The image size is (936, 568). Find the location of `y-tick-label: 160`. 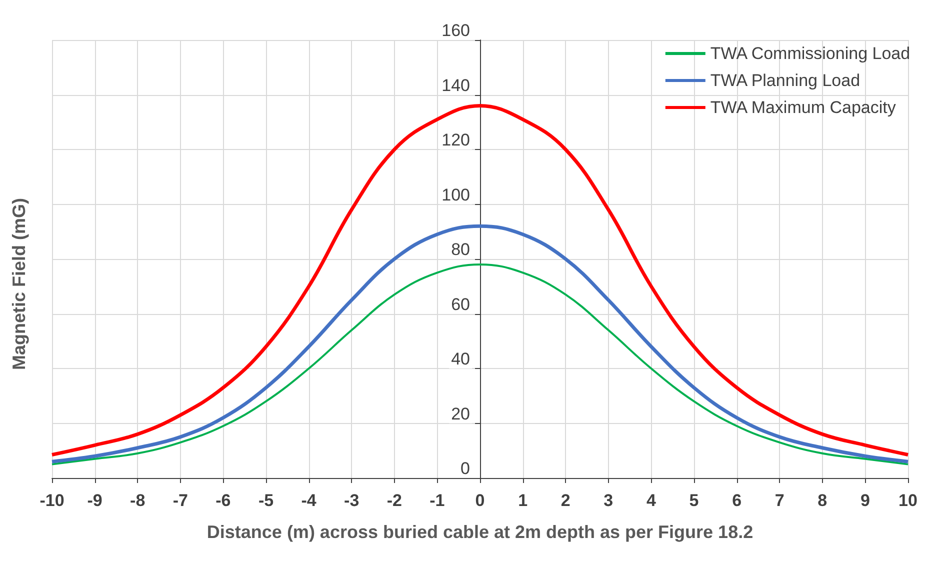

y-tick-label: 160 is located at coordinates (456, 30).